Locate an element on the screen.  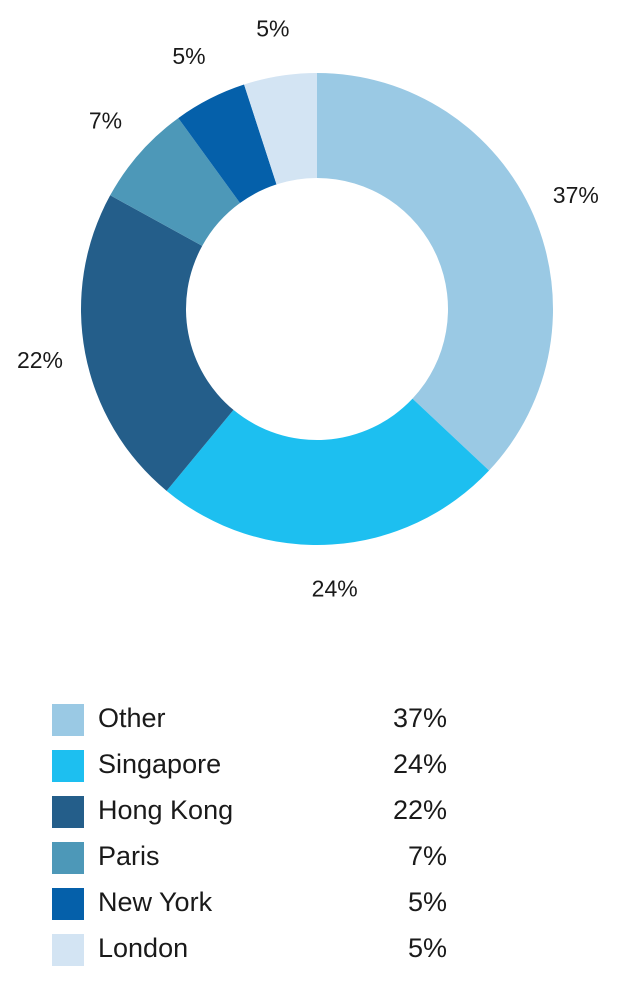
legend-value: 37% is located at coordinates (420, 718).